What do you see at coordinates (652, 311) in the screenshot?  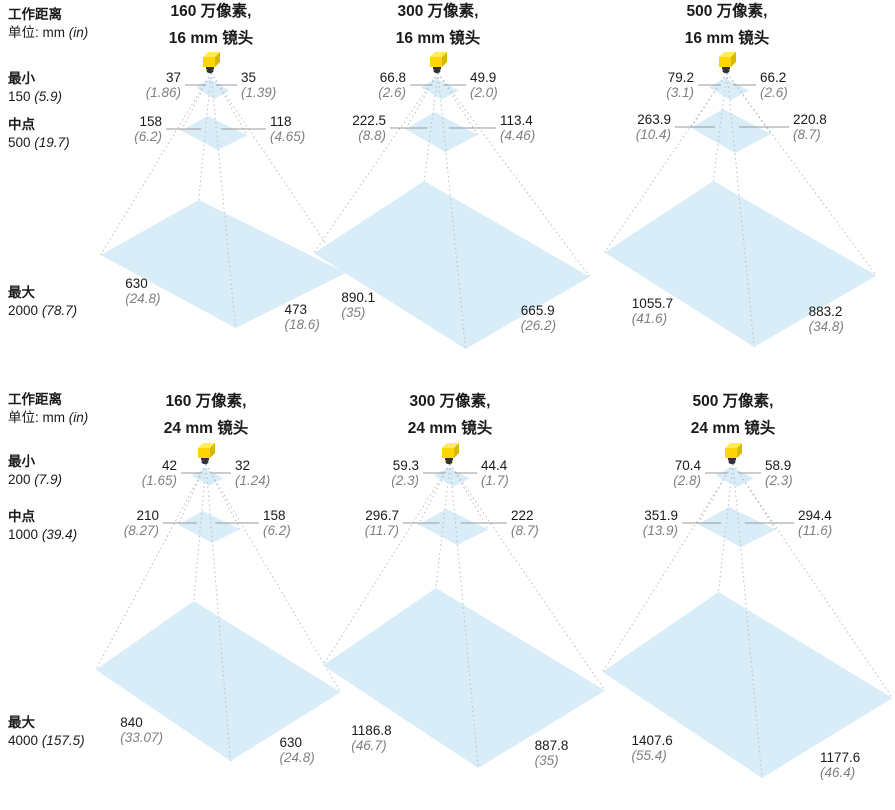 I see `max-fov-width-label: 1055.7 (41.6)` at bounding box center [652, 311].